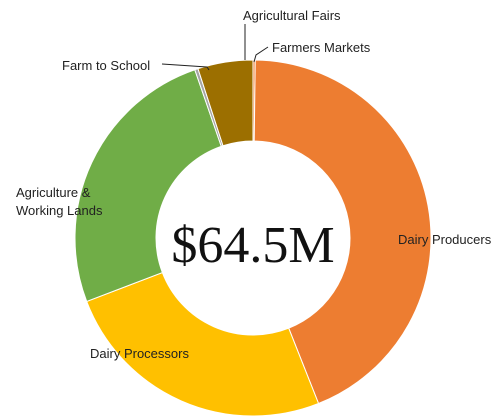 The image size is (503, 419). What do you see at coordinates (252, 245) in the screenshot?
I see `center-total-label: $64.5M` at bounding box center [252, 245].